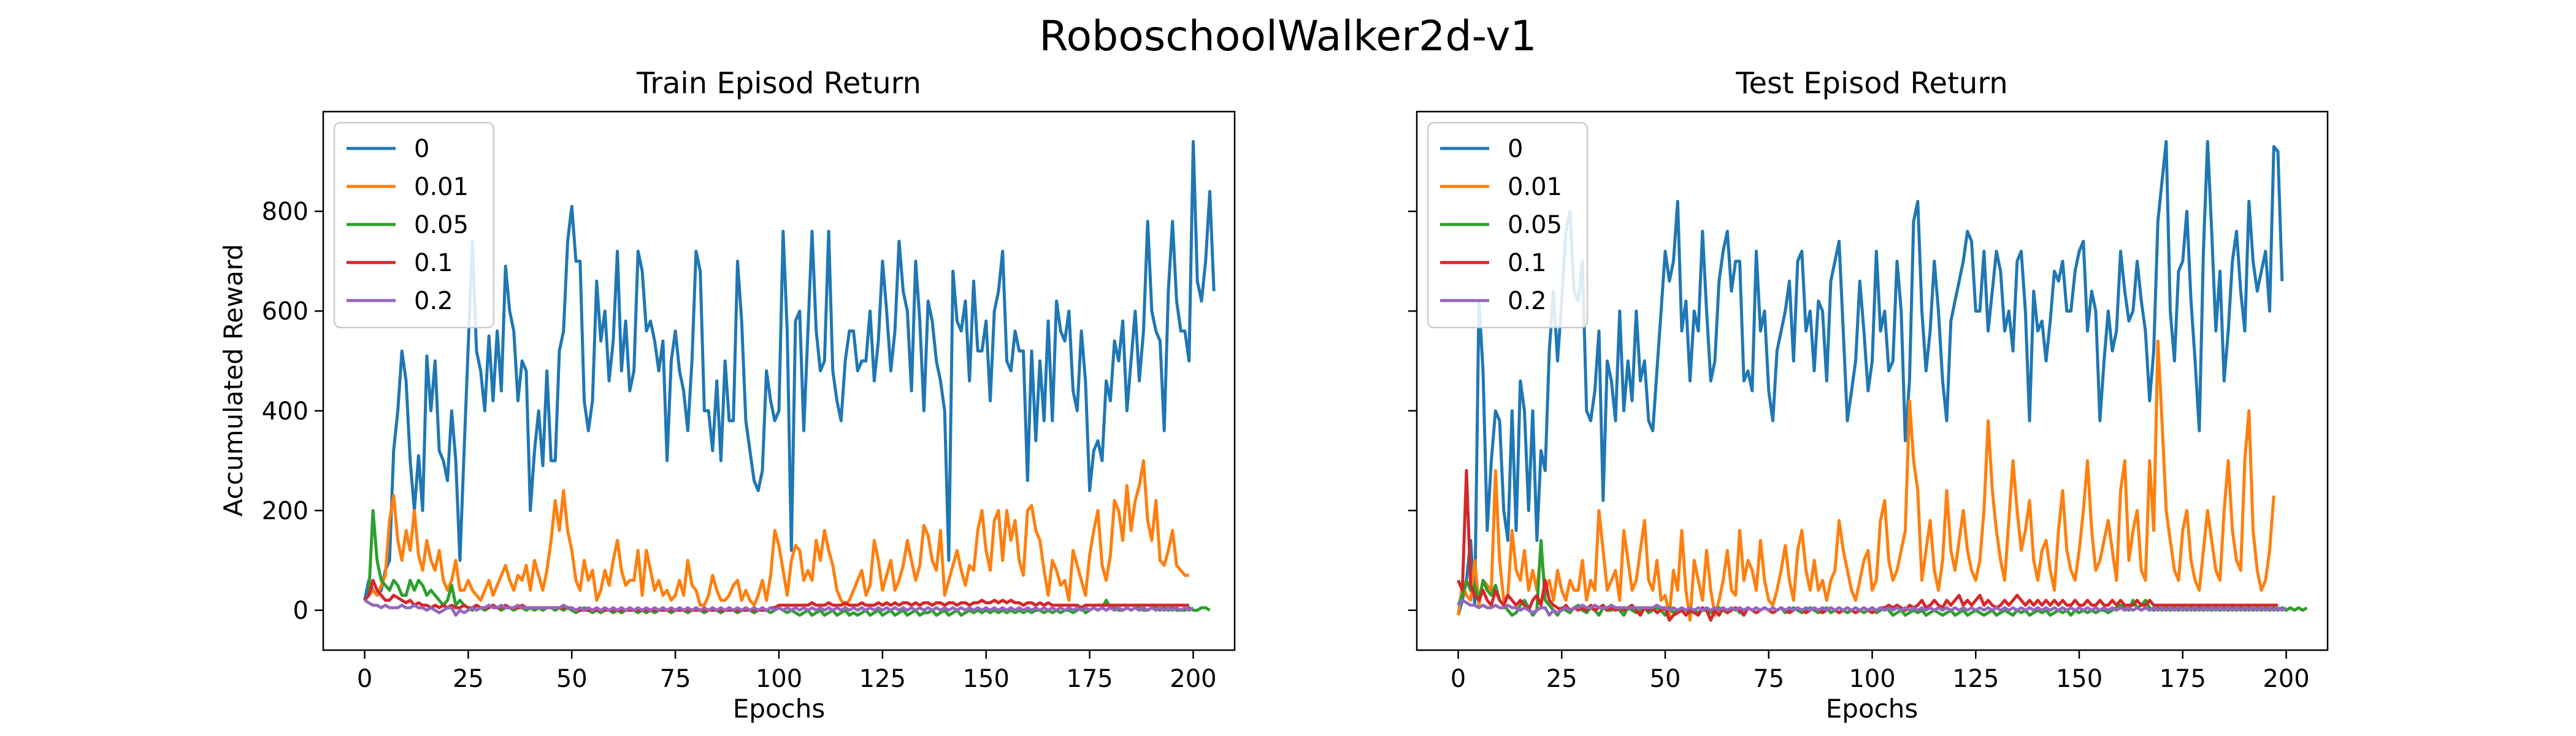 The image size is (2576, 736). I want to click on test-legend: 0 0.01 0.05 0.1 0.2, so click(1508, 225).